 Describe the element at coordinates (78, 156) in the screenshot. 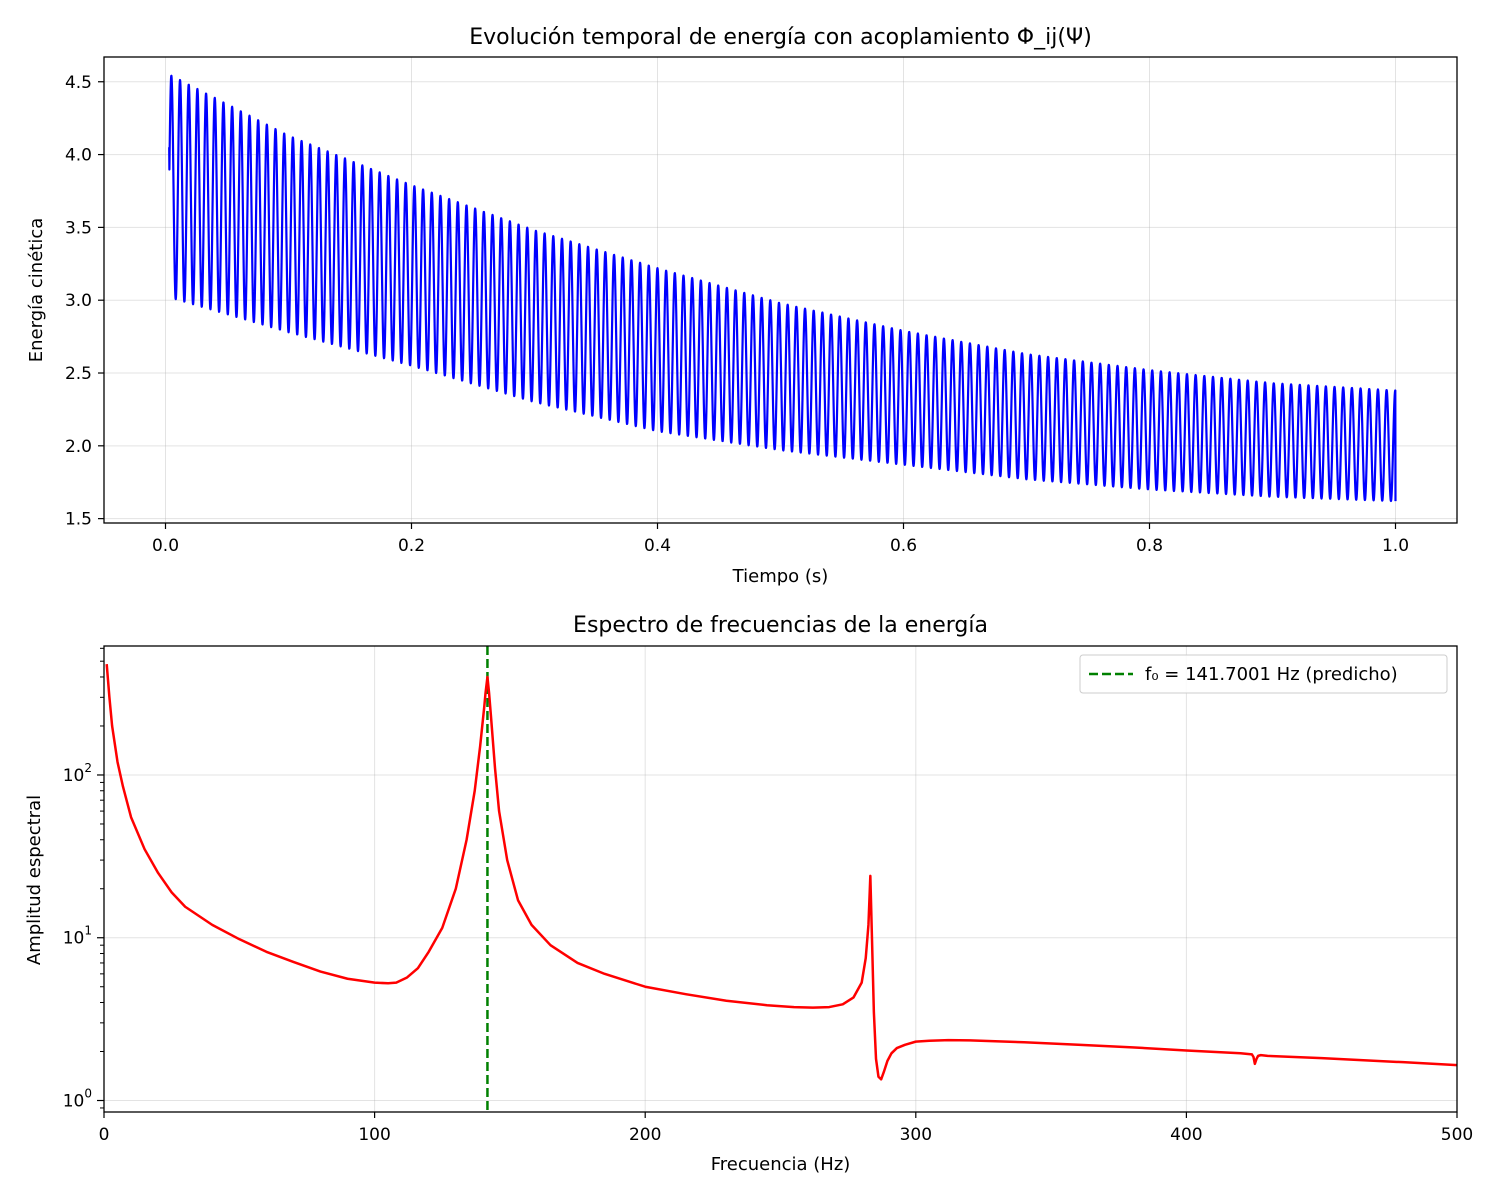

I see `chart1-ytick-label: 4.0` at that location.